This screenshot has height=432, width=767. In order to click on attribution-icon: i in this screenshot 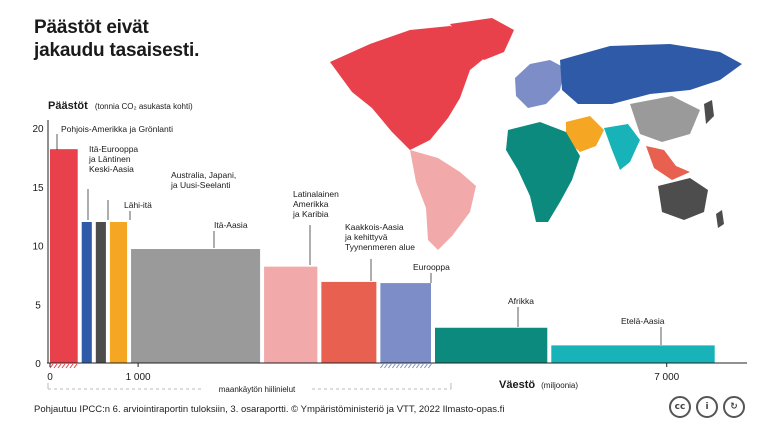, I will do `click(707, 407)`.